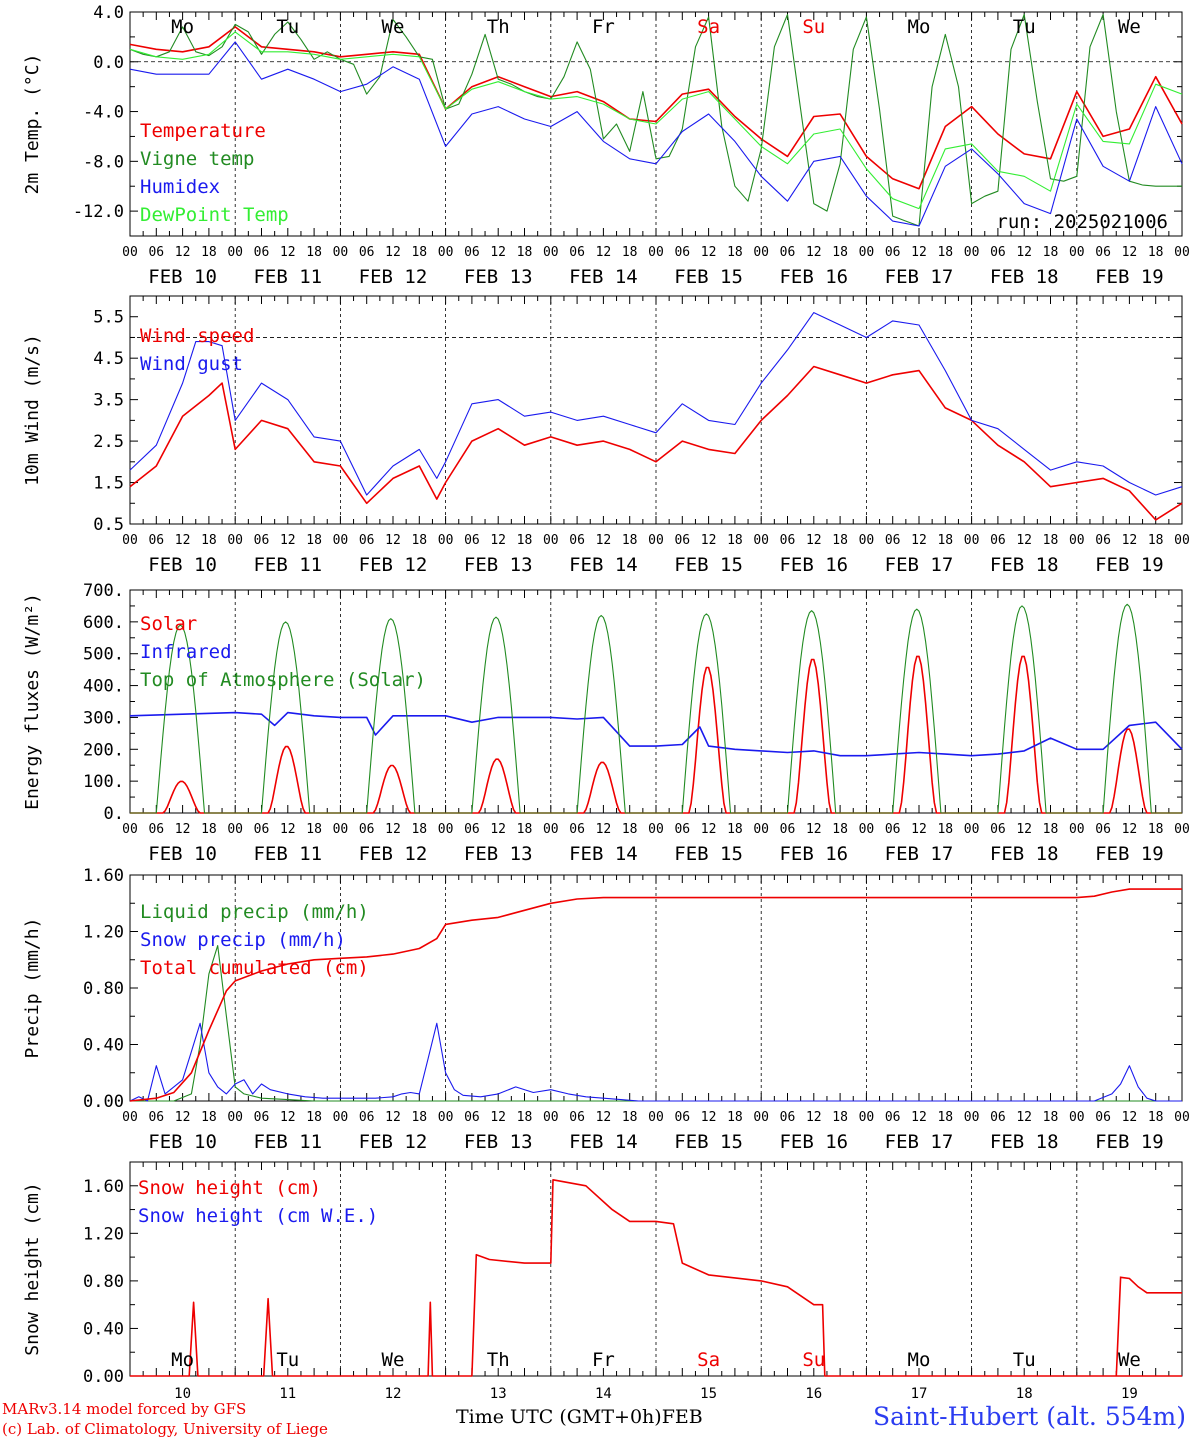 Image resolution: width=1194 pixels, height=1440 pixels. Describe the element at coordinates (182, 1394) in the screenshot. I see `day-number-label: 10` at that location.